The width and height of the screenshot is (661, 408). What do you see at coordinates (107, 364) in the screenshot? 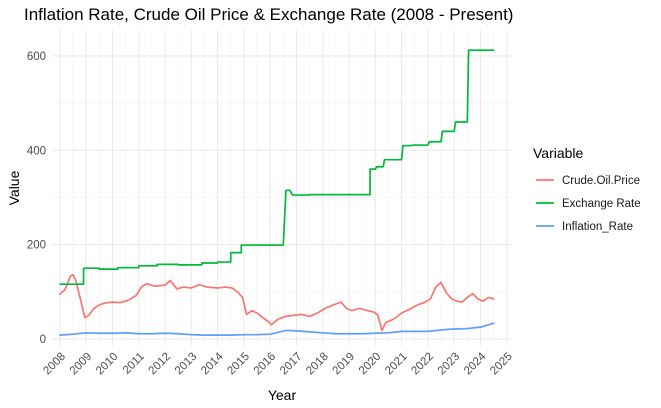
I see `x-tick-label: 2010` at bounding box center [107, 364].